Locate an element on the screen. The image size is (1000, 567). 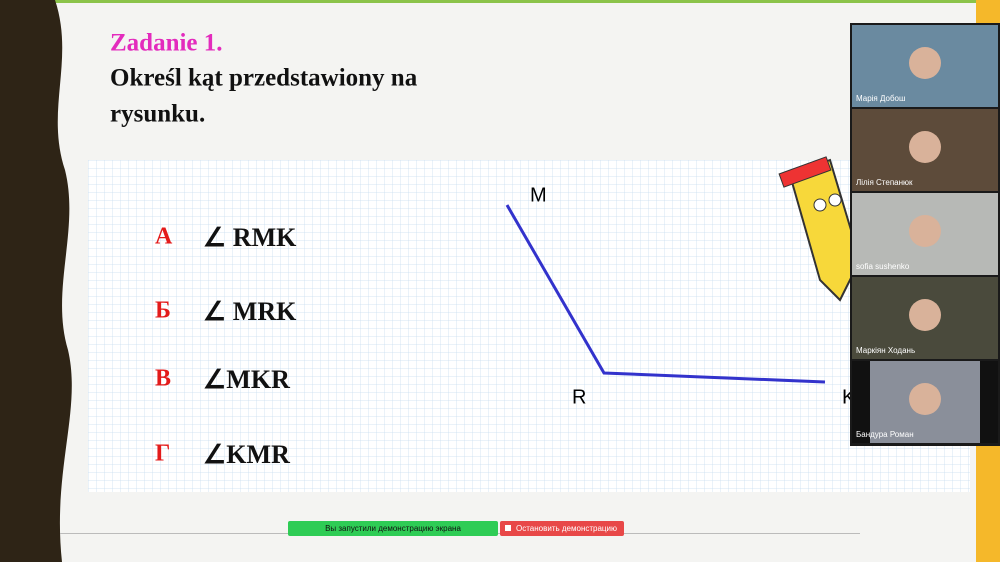
angle-figure is located at coordinates (665, 294).